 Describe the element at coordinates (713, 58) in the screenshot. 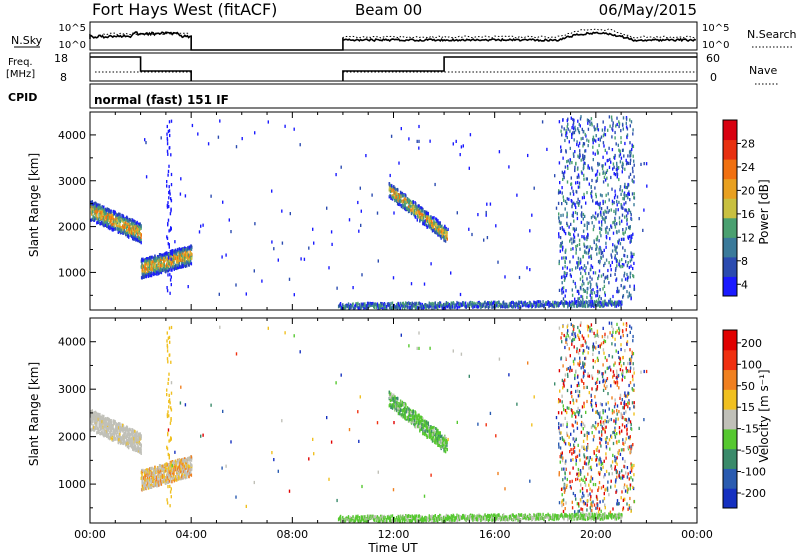

I see `nave-tick-top: 60` at that location.